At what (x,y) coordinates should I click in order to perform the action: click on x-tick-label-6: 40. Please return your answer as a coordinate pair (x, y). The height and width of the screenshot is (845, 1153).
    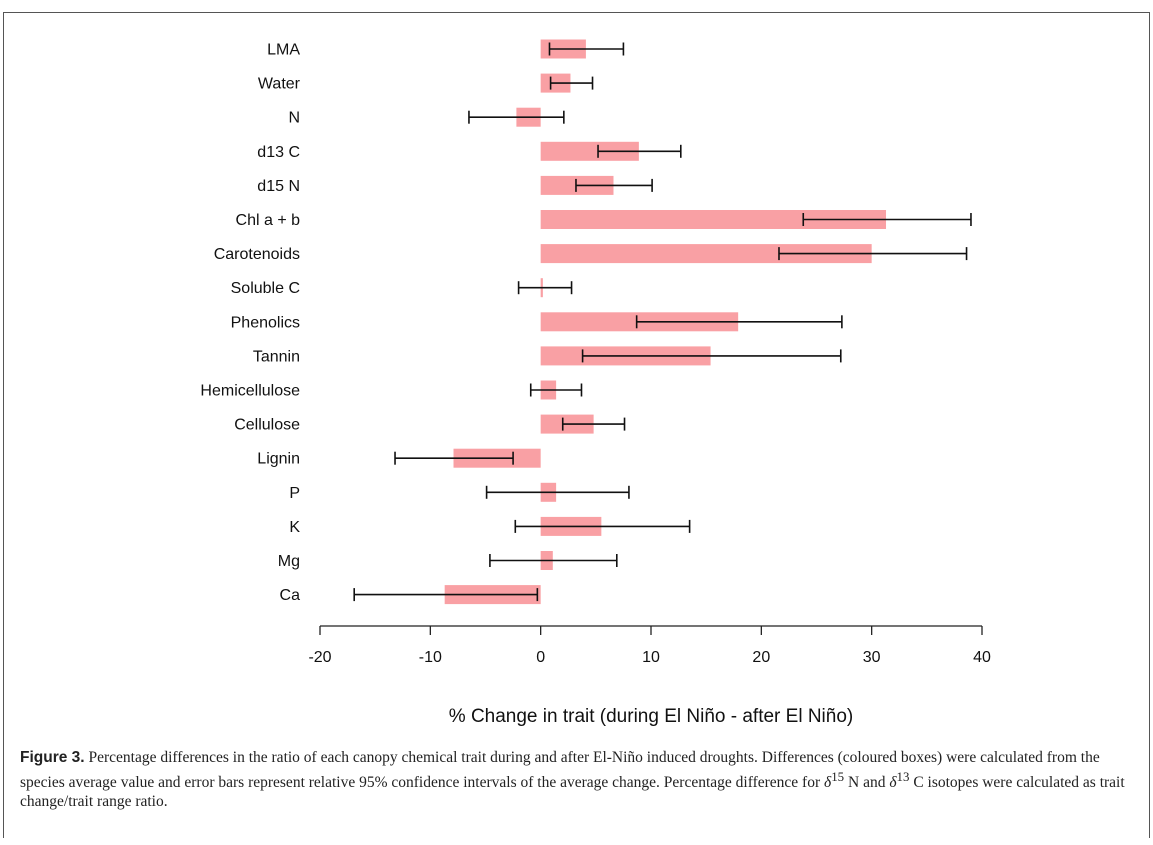
    Looking at the image, I should click on (982, 657).